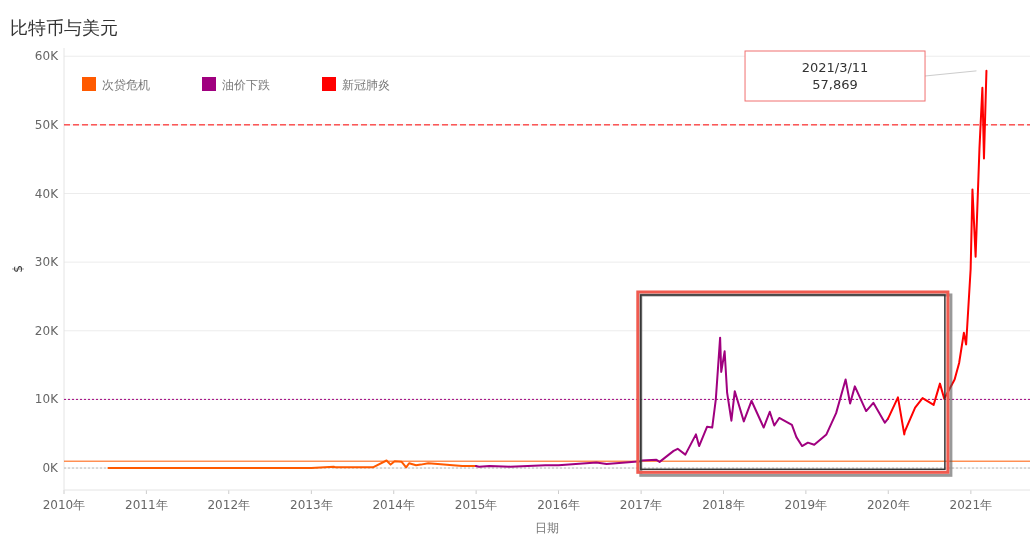  What do you see at coordinates (229, 505) in the screenshot?
I see `xtick: 2012年` at bounding box center [229, 505].